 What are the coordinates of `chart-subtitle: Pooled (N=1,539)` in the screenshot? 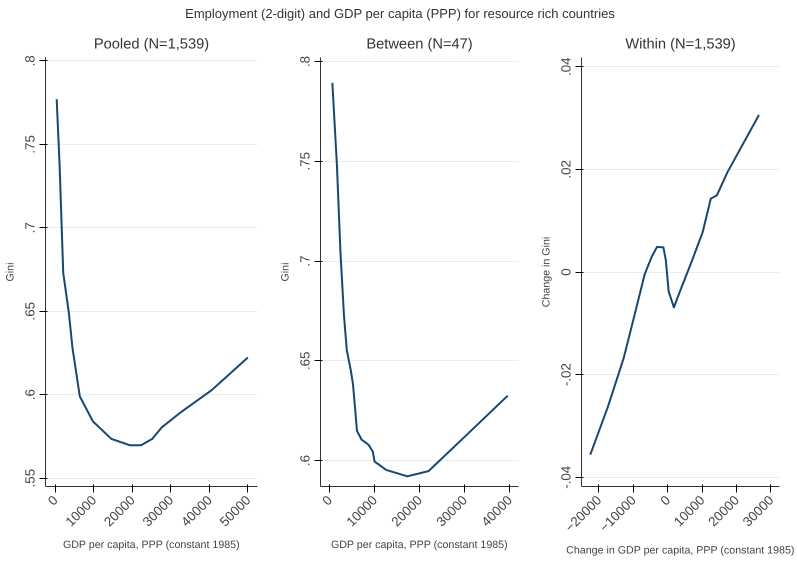 It's located at (152, 44).